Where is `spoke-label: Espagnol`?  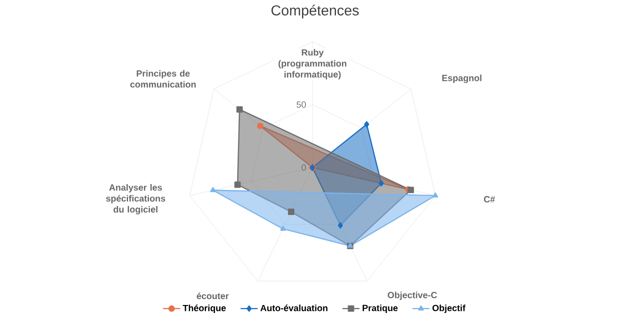 spoke-label: Espagnol is located at coordinates (462, 79).